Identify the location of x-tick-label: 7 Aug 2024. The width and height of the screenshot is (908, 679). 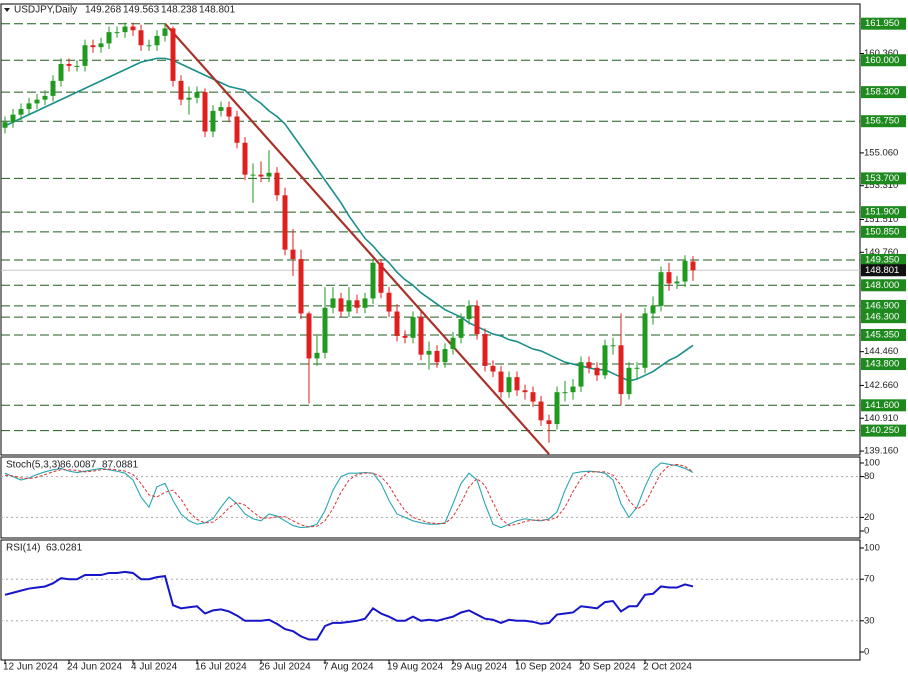
(348, 667).